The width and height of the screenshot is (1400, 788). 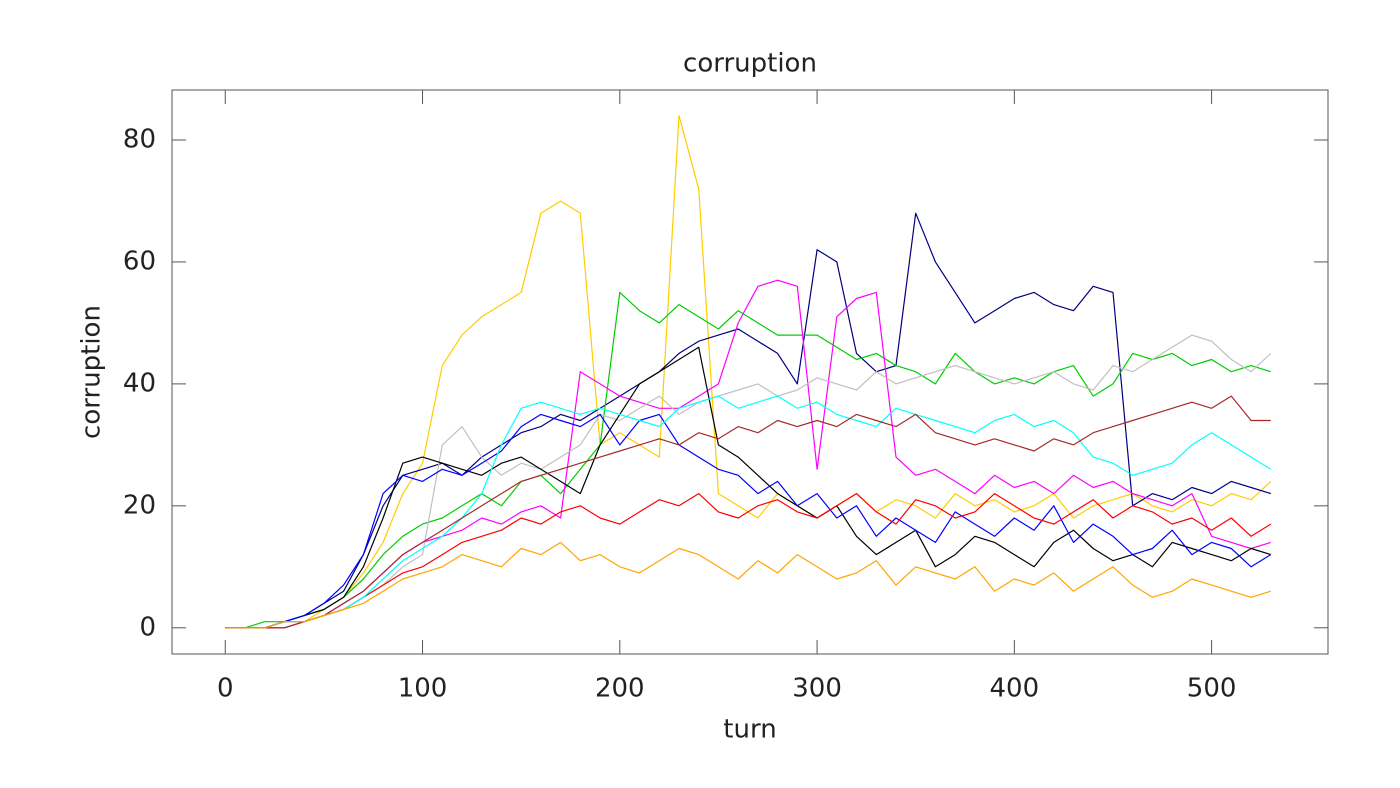 What do you see at coordinates (817, 689) in the screenshot?
I see `x-tick-label: 300` at bounding box center [817, 689].